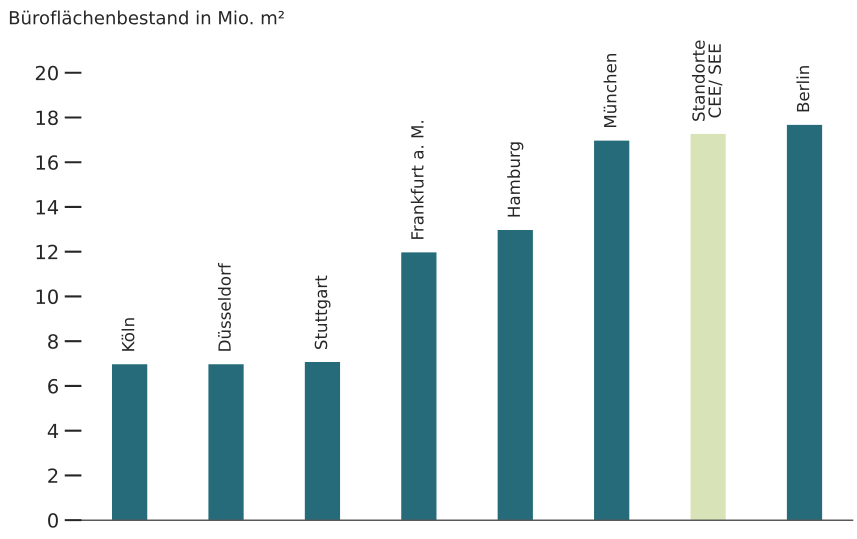  Describe the element at coordinates (224, 306) in the screenshot. I see `x-tick-label: Düsseldorf` at that location.